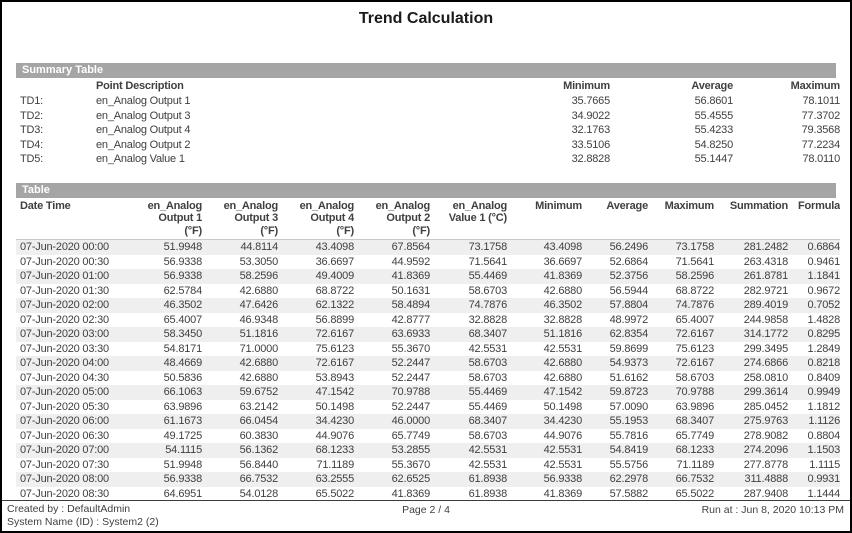 The height and width of the screenshot is (533, 852). Describe the element at coordinates (182, 377) in the screenshot. I see `cell-output-1: 50.5836` at that location.